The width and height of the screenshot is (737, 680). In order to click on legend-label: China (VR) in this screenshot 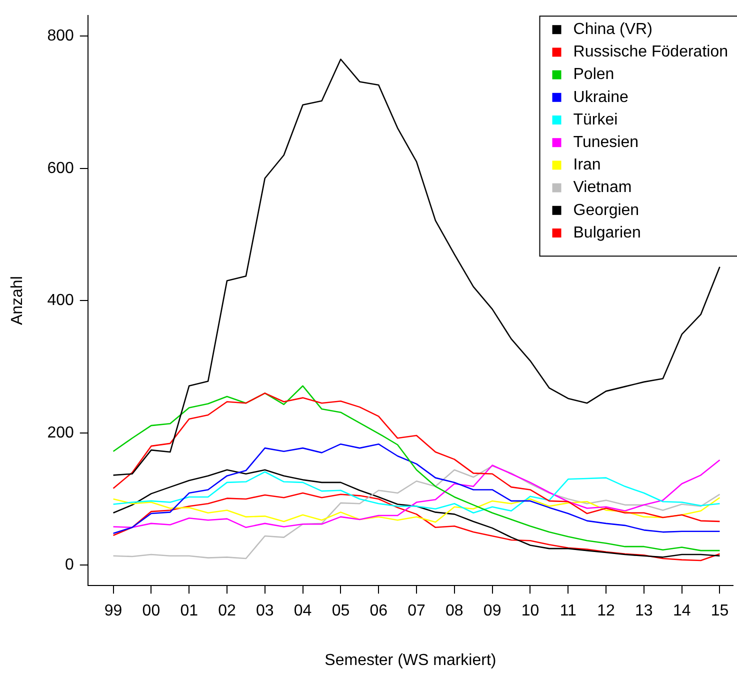, I will do `click(612, 29)`.